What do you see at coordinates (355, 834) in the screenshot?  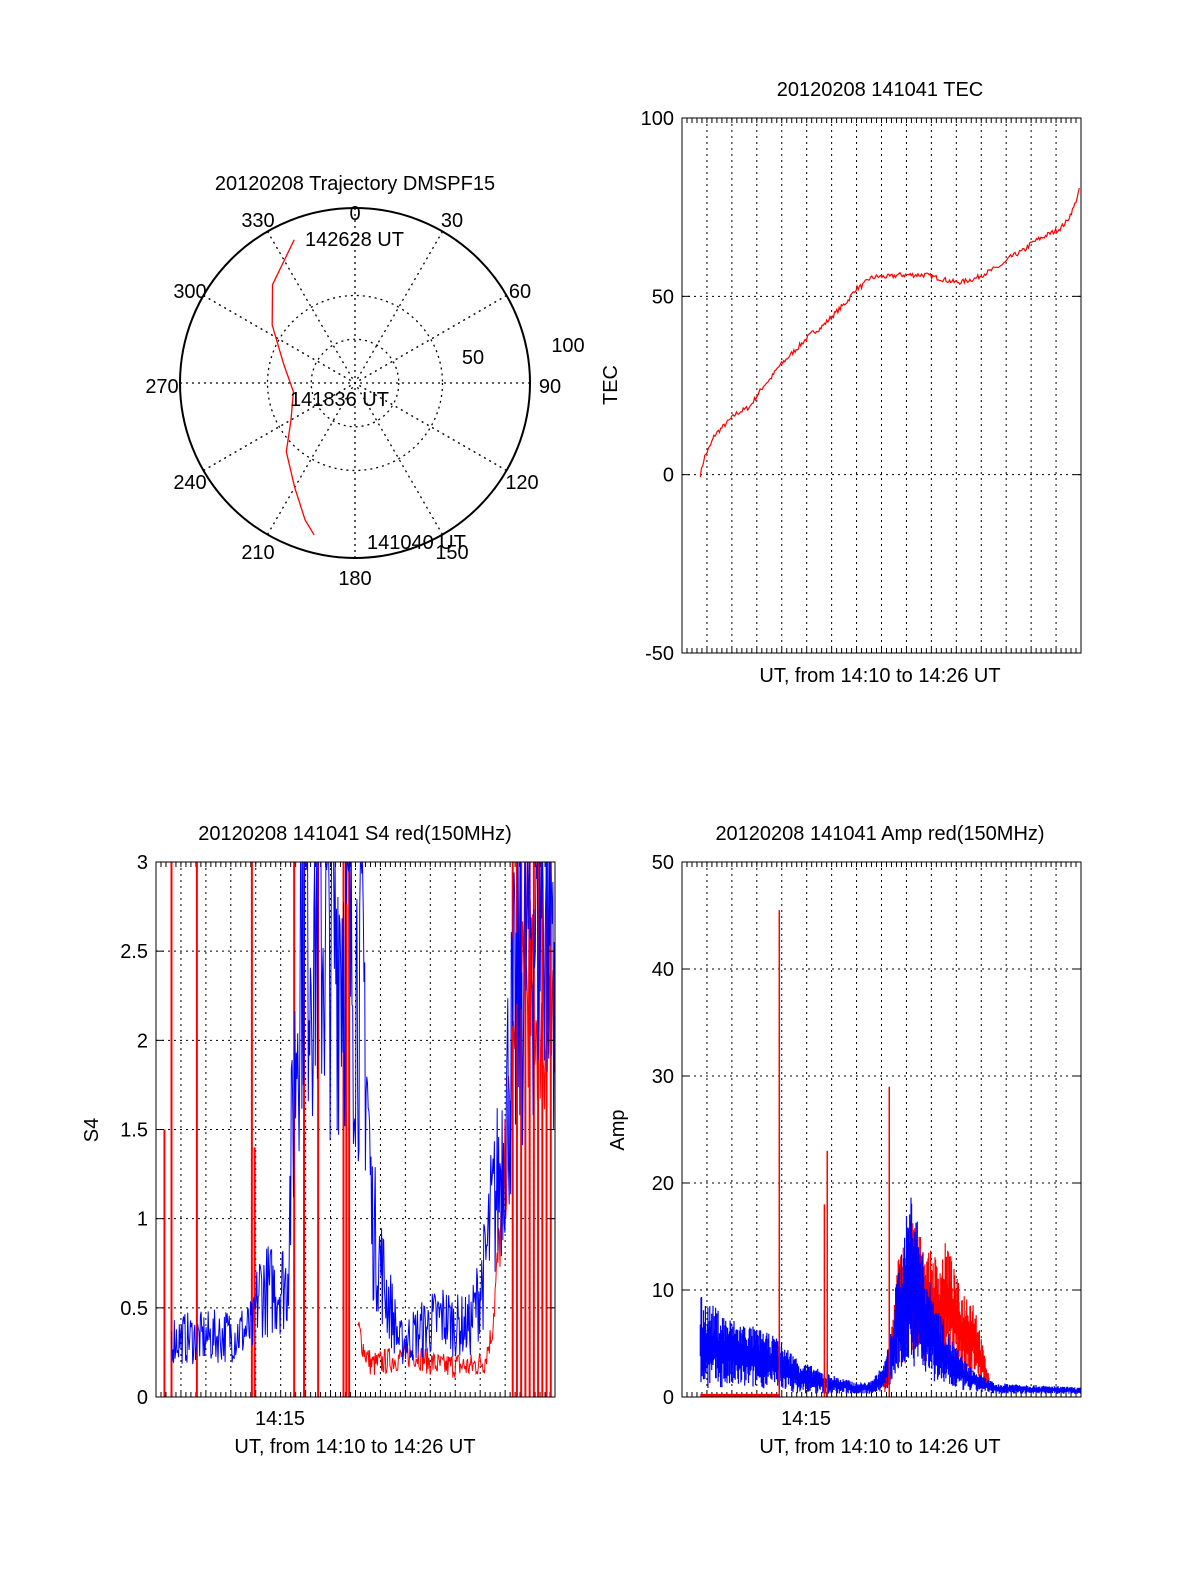 I see `s4-title: 20120208 141041 S4 red(150MHz)` at bounding box center [355, 834].